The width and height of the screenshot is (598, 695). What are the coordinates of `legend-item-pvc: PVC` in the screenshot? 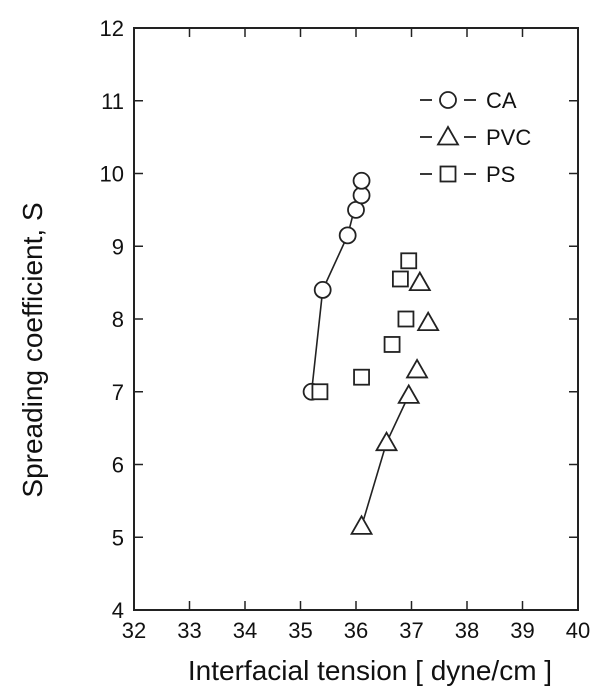 It's located at (475, 137).